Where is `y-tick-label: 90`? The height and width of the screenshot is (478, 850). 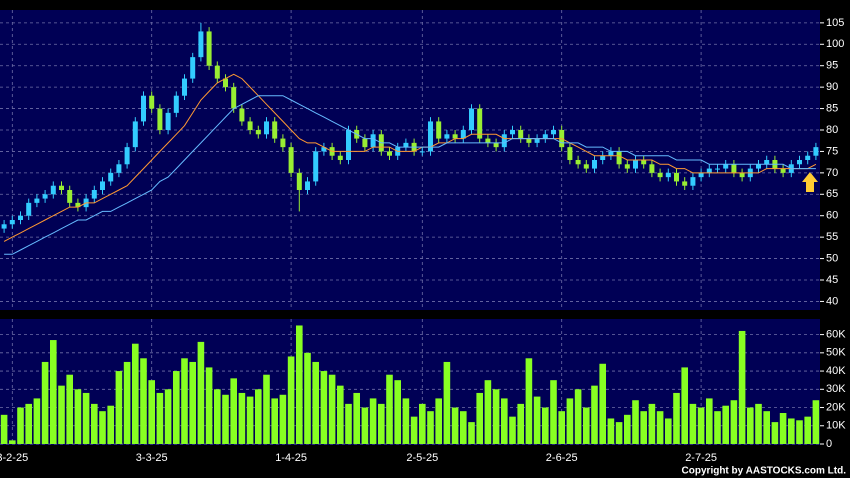 y-tick-label: 90 is located at coordinates (832, 87).